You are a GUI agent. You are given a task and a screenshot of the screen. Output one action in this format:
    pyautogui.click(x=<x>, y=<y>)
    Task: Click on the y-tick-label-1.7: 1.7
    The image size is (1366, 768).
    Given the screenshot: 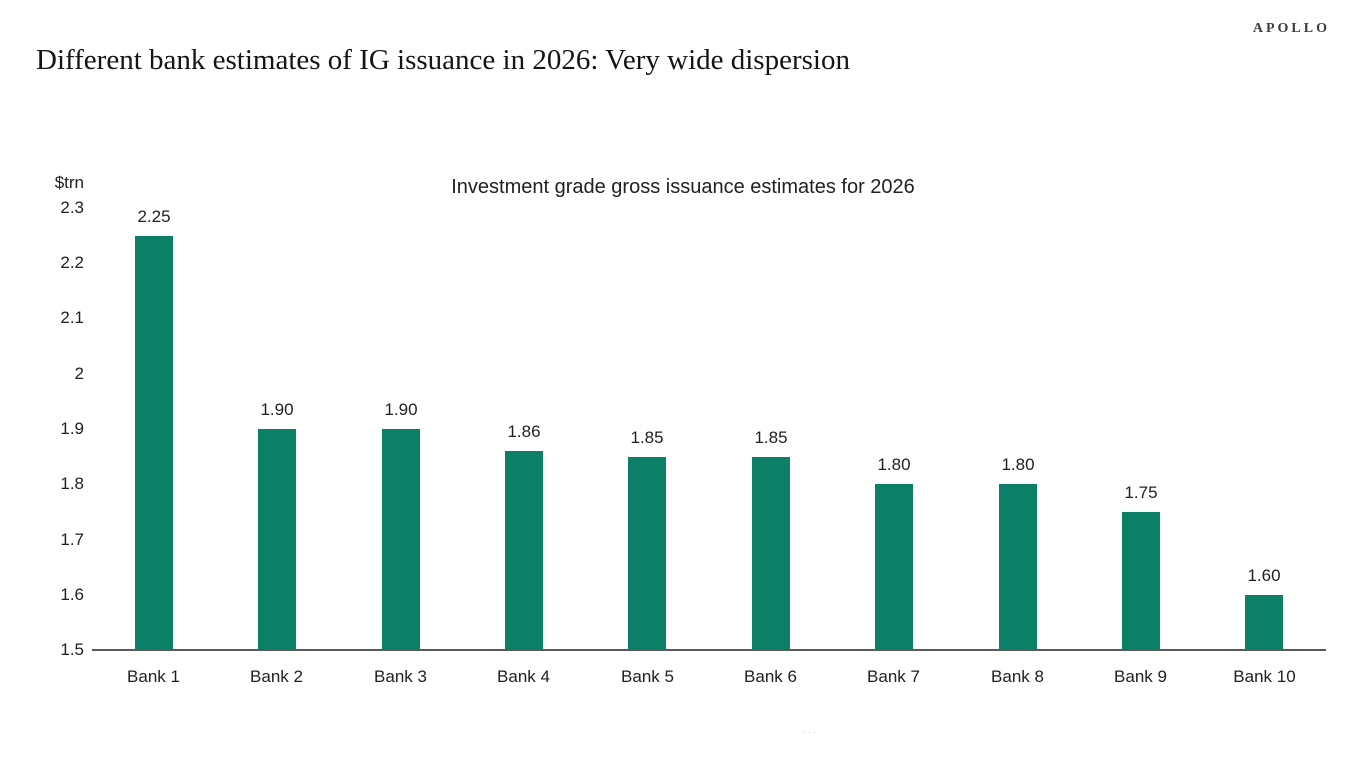 What is the action you would take?
    pyautogui.click(x=72, y=539)
    